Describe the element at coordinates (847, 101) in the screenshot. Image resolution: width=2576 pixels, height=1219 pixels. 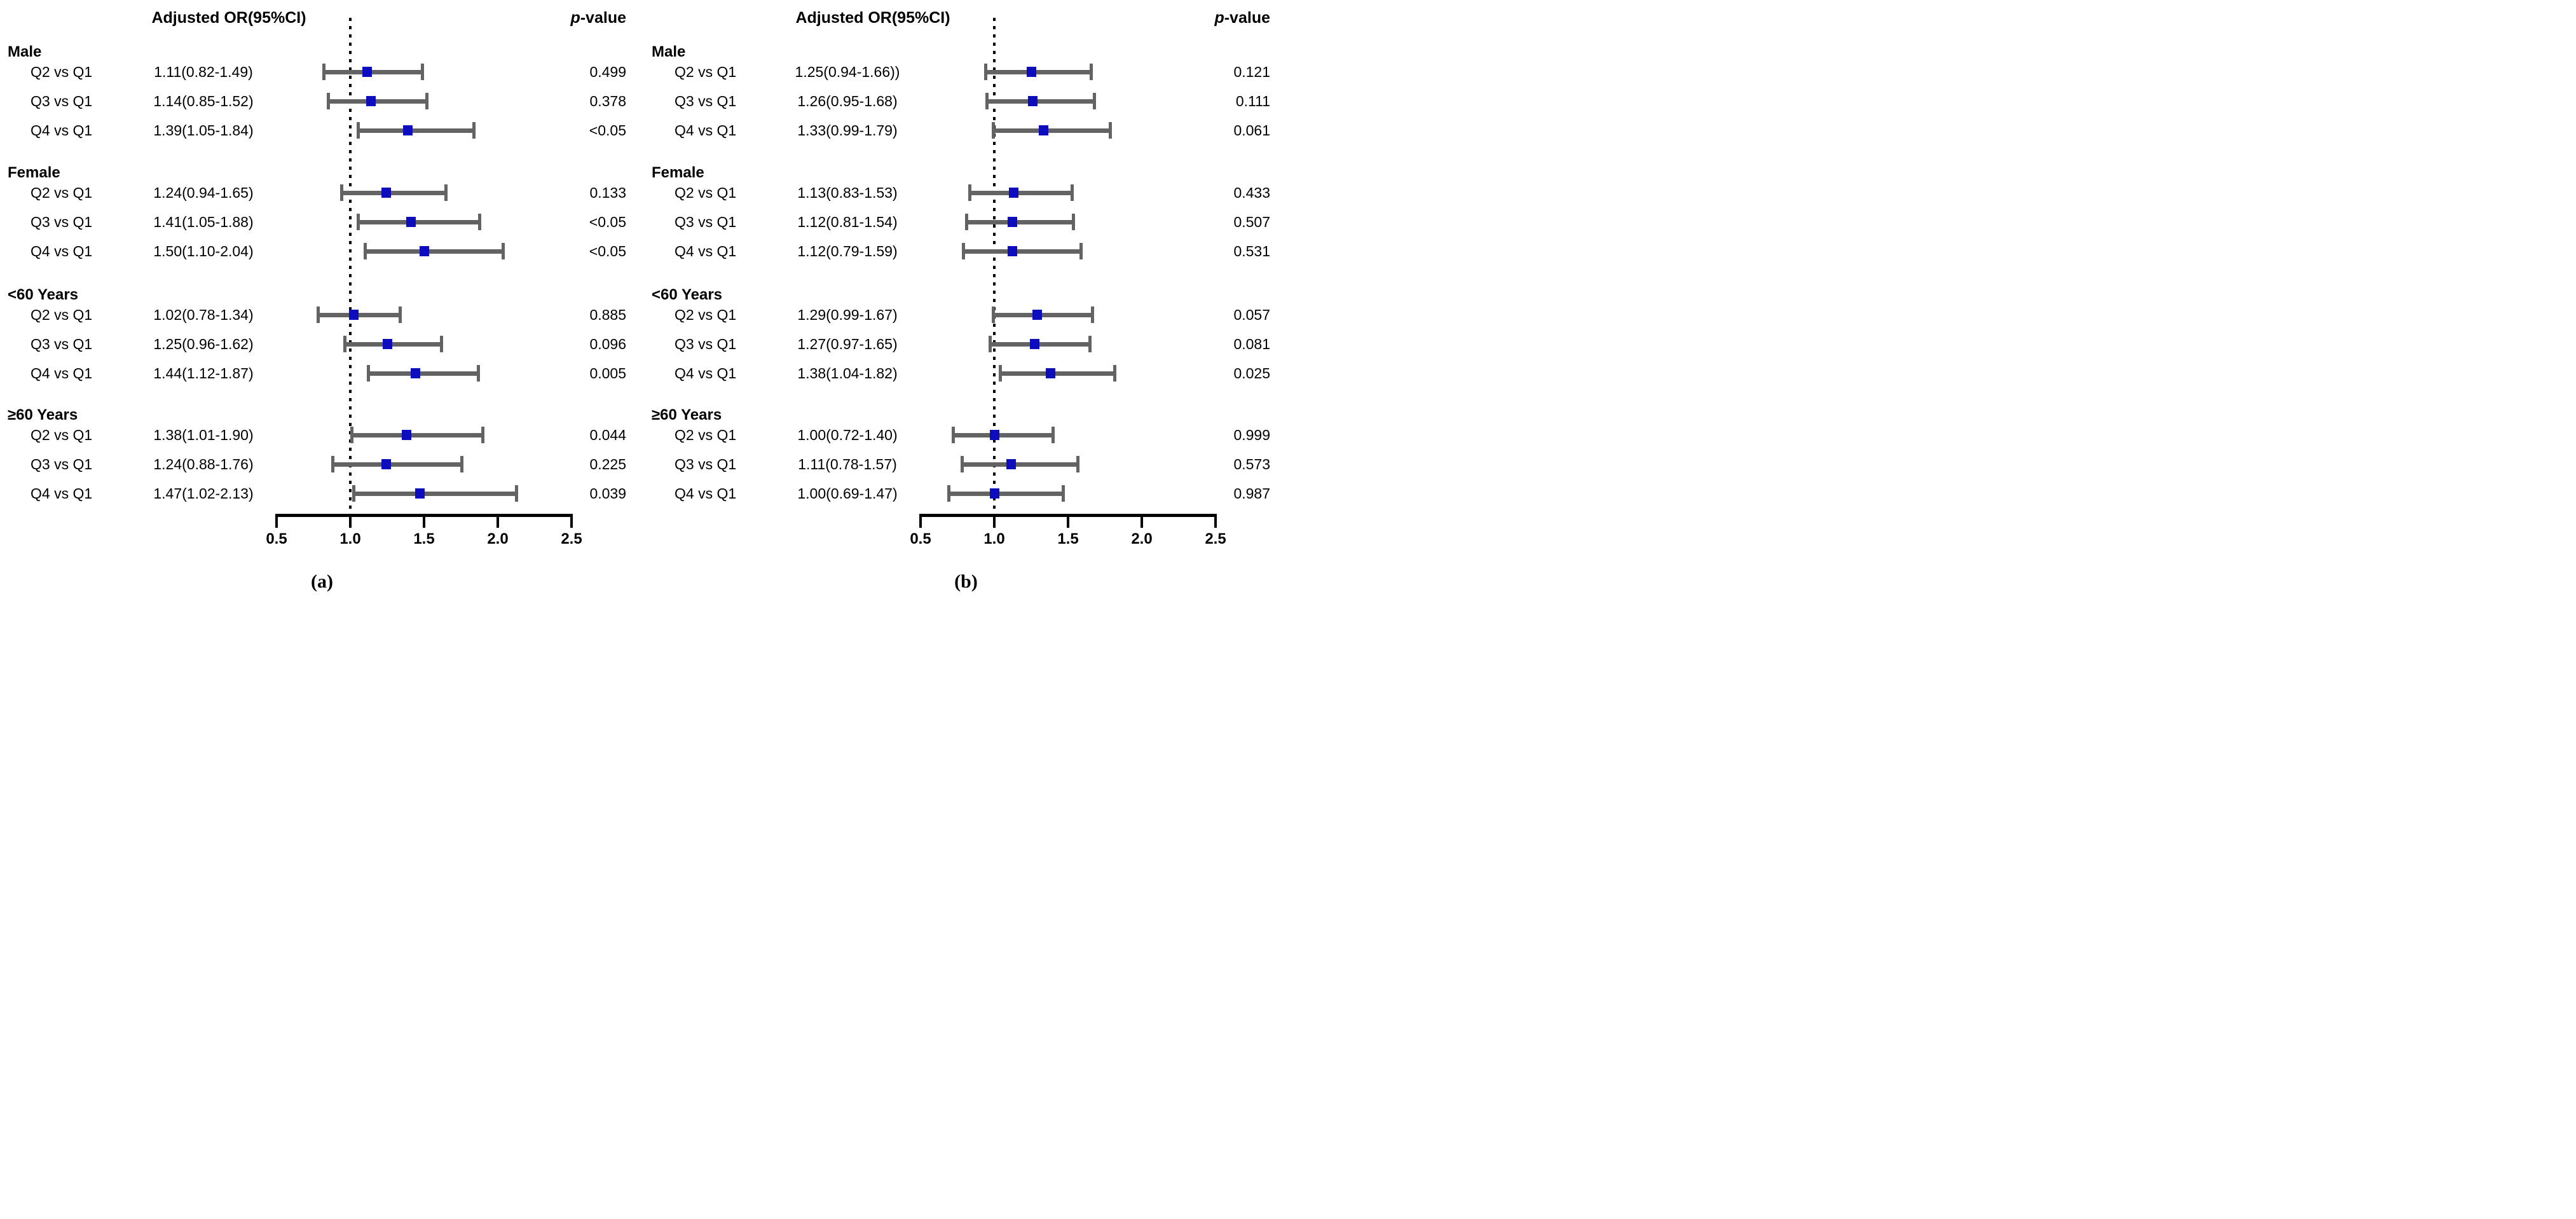
I see `row-or-ci-text: 1.26(0.95-1.68)` at that location.